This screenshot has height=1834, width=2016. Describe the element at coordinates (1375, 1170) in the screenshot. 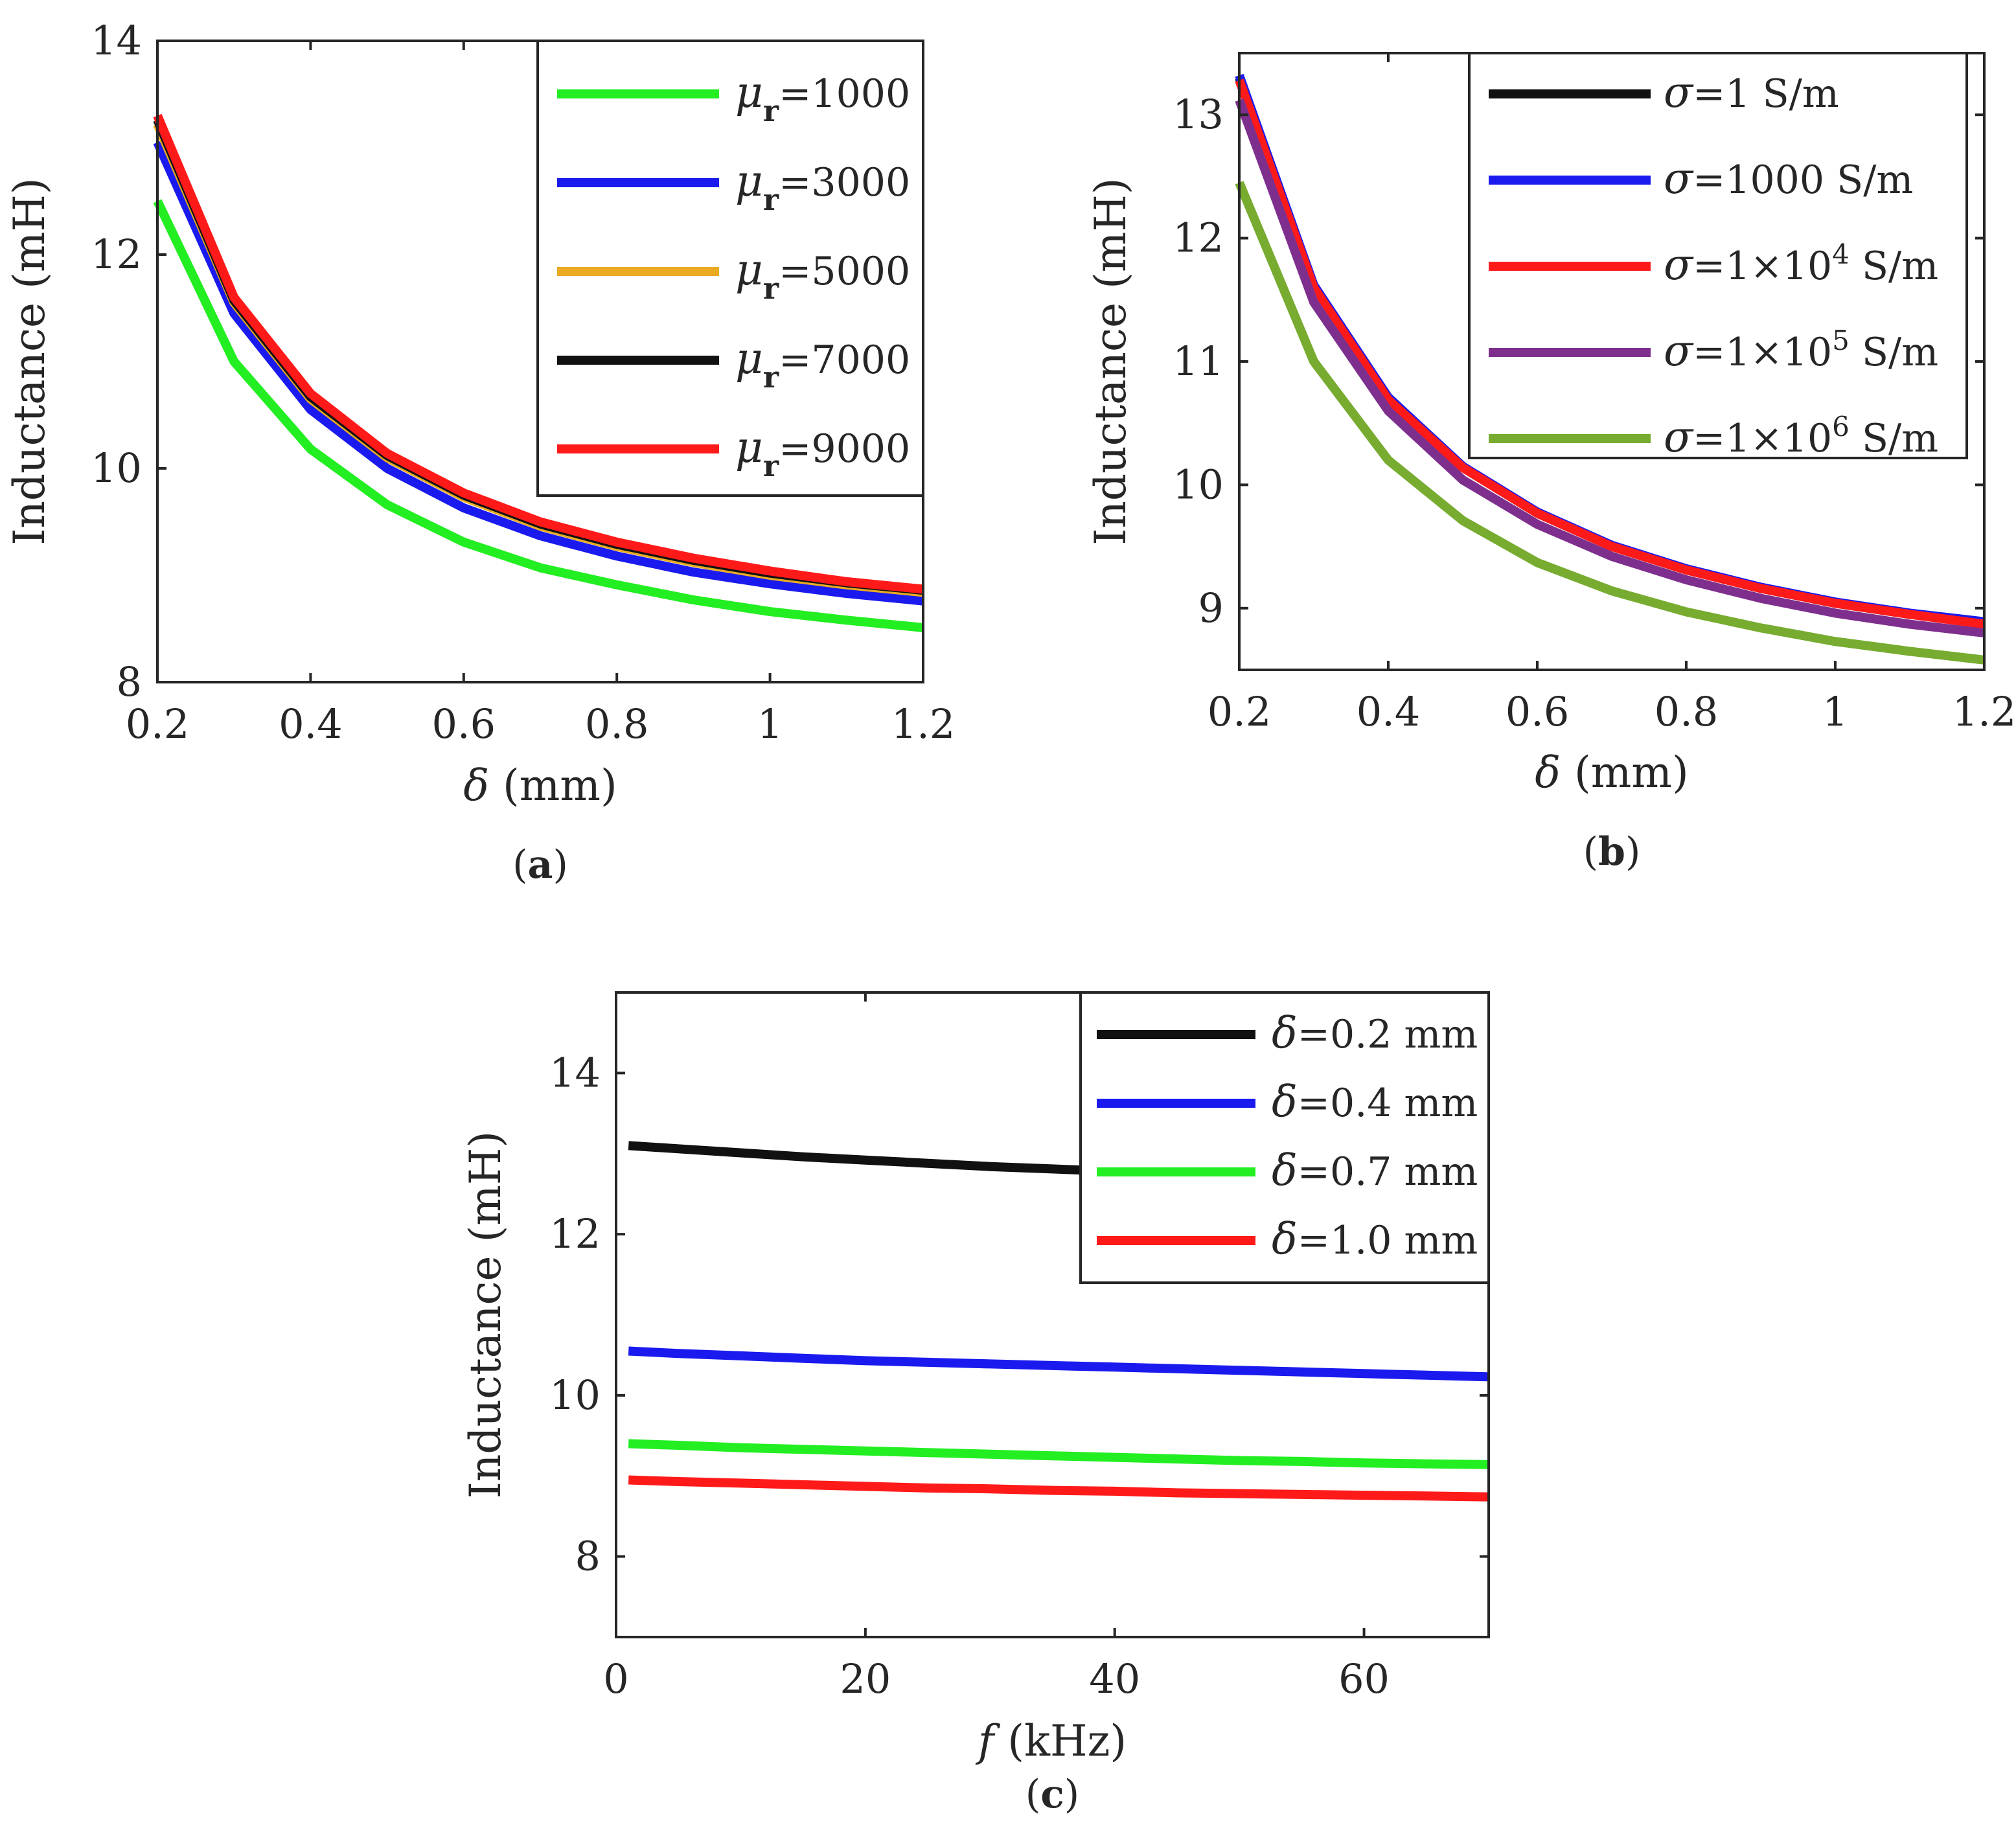

I see `legend-label-3: δ=0.7 mm` at that location.